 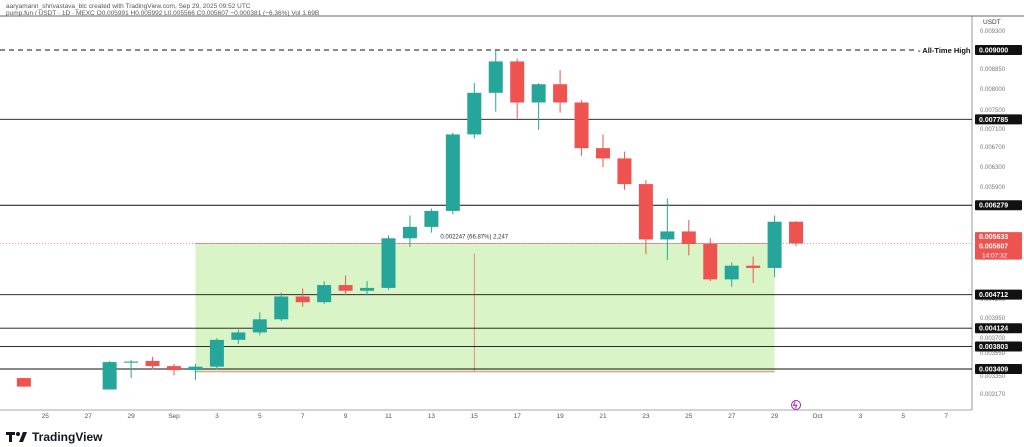 What do you see at coordinates (16, 437) in the screenshot?
I see `tradingview-logo-icon` at bounding box center [16, 437].